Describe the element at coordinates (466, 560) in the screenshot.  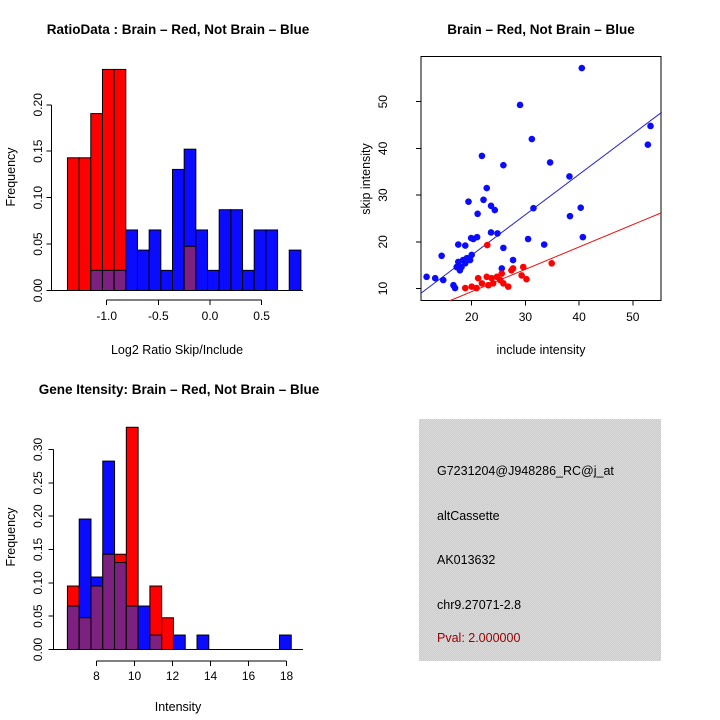
I see `info-accession: AK013632` at that location.